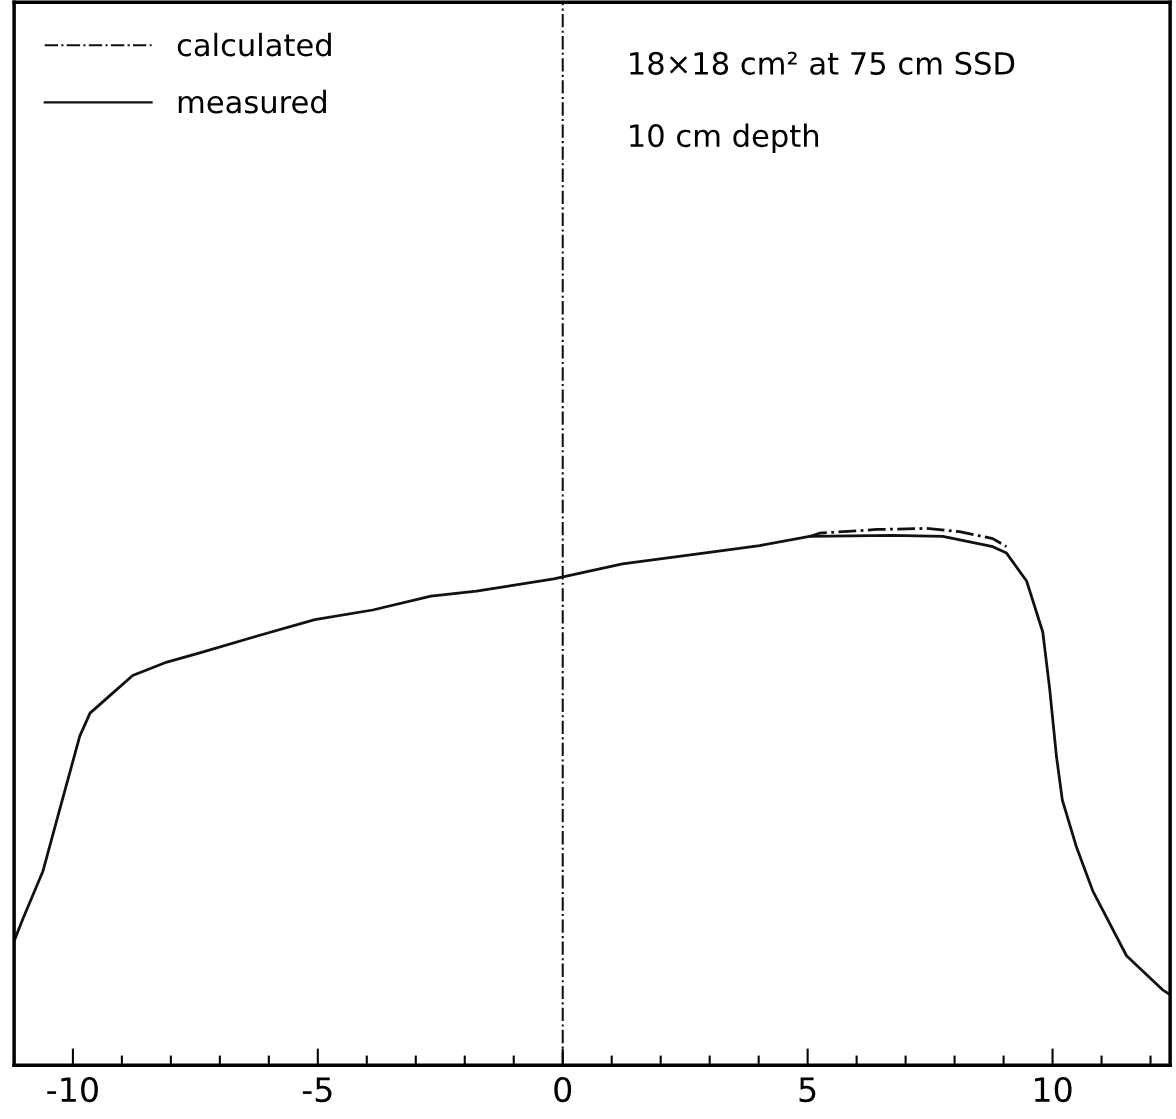 Image resolution: width=1176 pixels, height=1119 pixels. What do you see at coordinates (563, 1089) in the screenshot?
I see `x-tick-label: 0` at bounding box center [563, 1089].